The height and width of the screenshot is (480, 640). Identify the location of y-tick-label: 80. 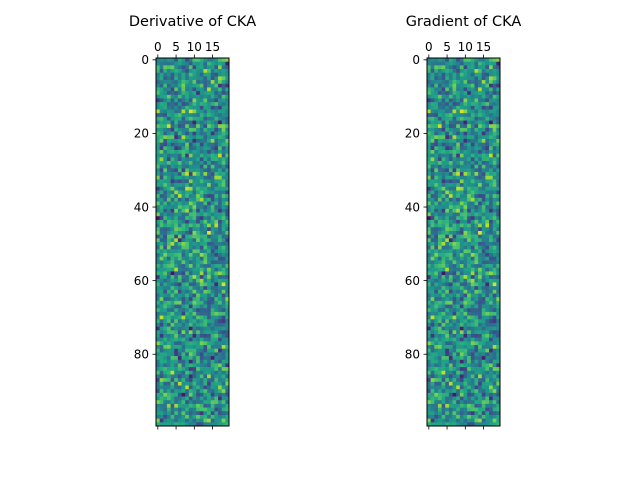
(412, 355).